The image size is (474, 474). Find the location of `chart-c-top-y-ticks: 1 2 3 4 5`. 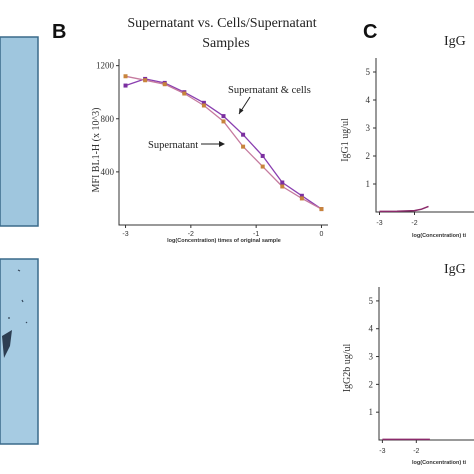

chart-c-top-y-ticks: 1 2 3 4 5 is located at coordinates (371, 128).